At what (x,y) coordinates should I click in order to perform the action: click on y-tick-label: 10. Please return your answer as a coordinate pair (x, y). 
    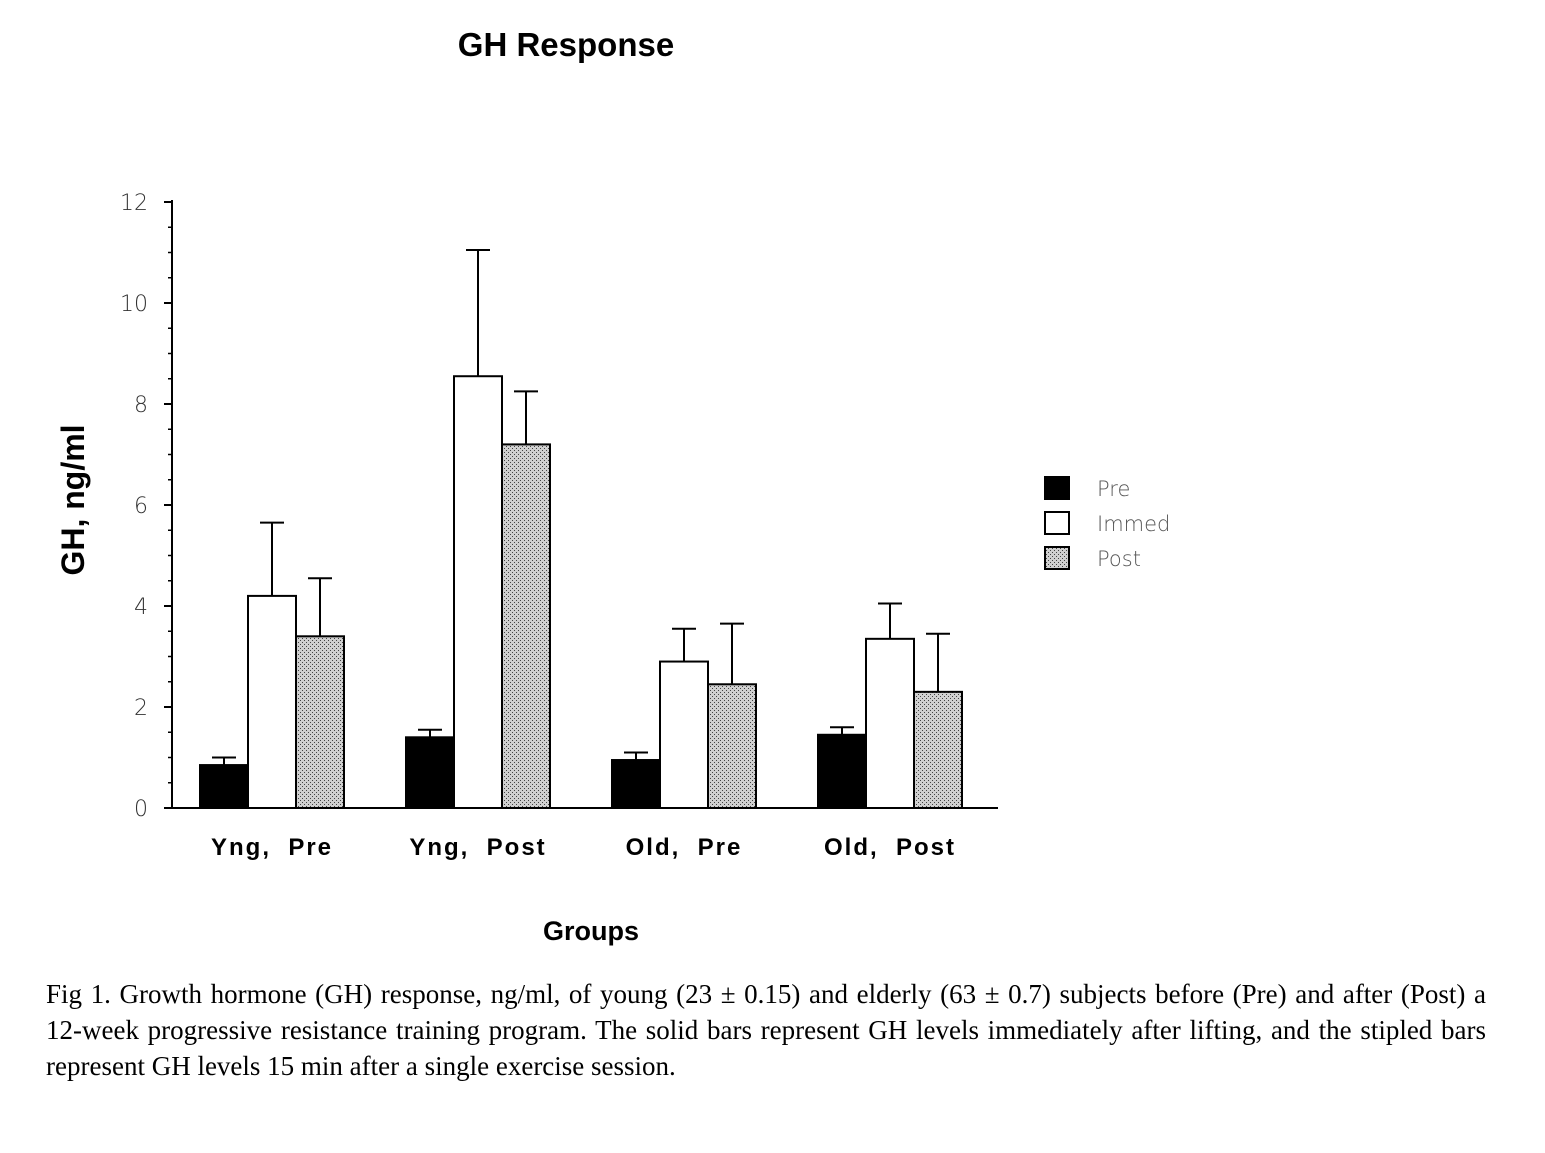
    Looking at the image, I should click on (134, 304).